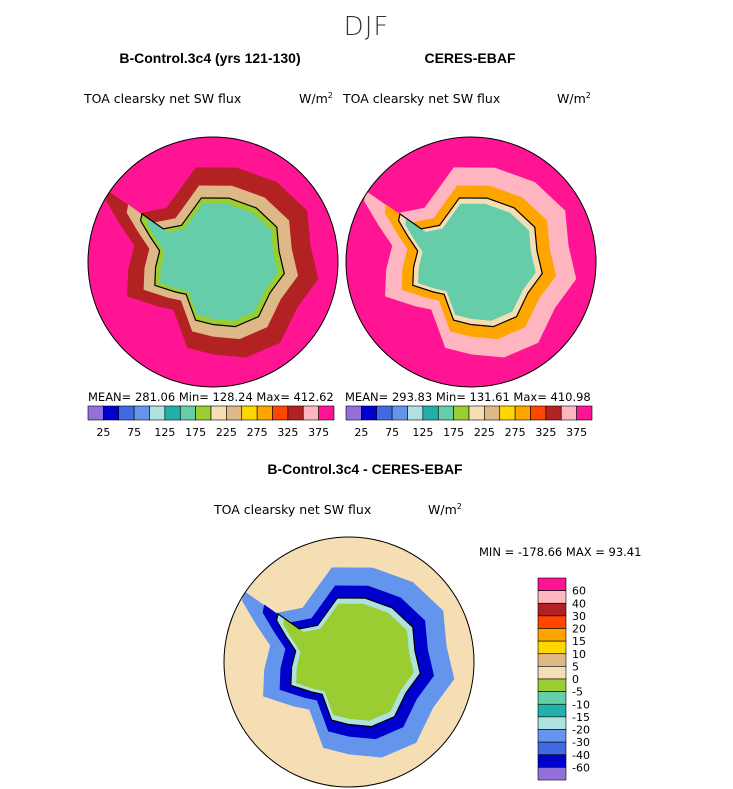  I want to click on colorbar-tick-label: 275, so click(515, 432).